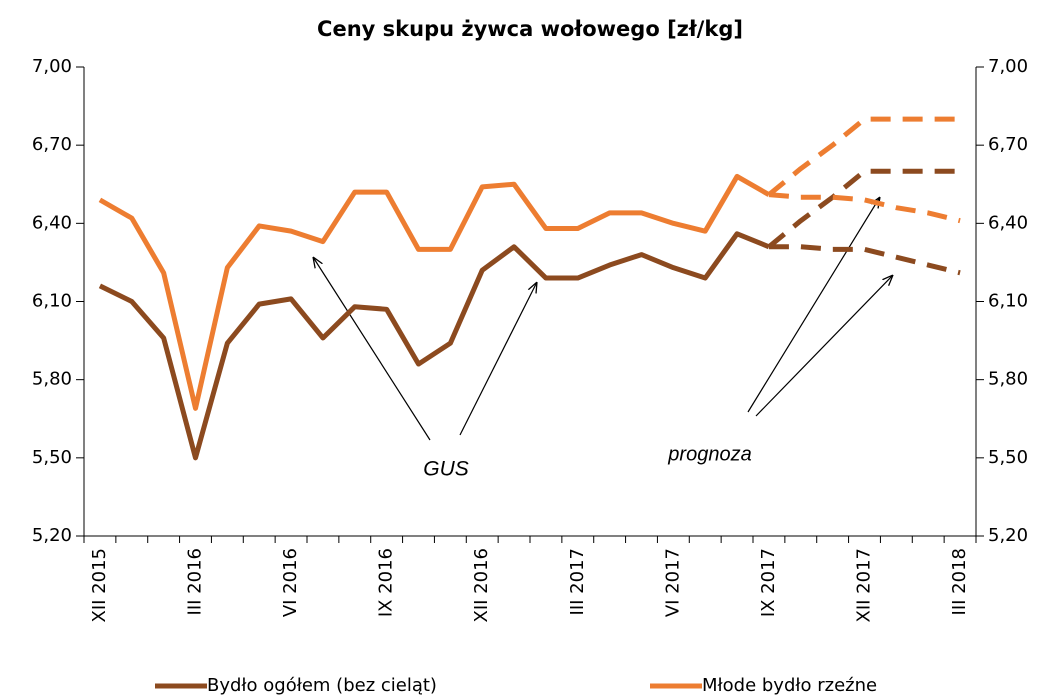 This screenshot has height=697, width=1049. Describe the element at coordinates (577, 581) in the screenshot. I see `x-tick-label: III 2017` at that location.